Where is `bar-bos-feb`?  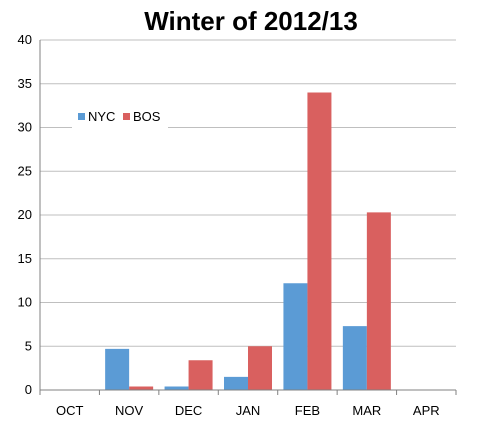
bar-bos-feb is located at coordinates (319, 241).